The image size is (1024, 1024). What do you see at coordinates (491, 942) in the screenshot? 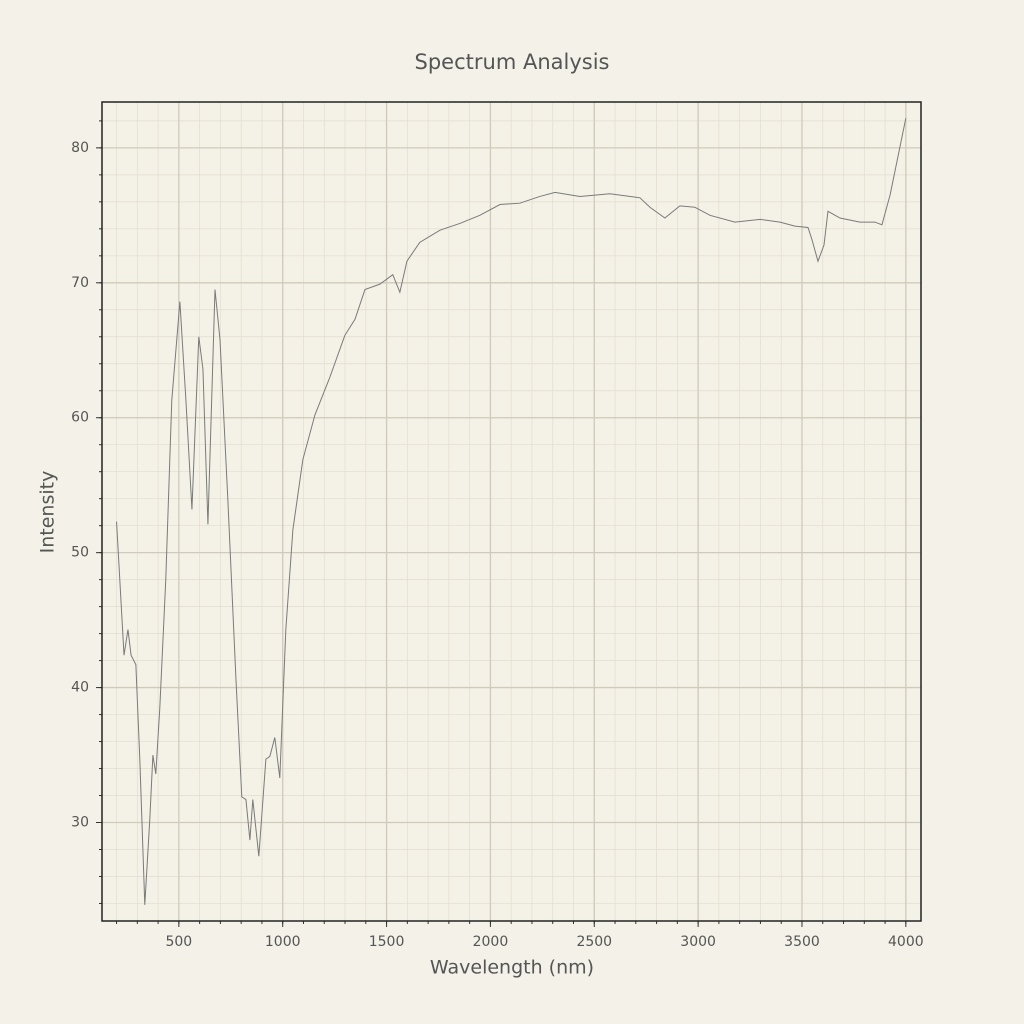
I see `x-tick-label: 2000` at bounding box center [491, 942].